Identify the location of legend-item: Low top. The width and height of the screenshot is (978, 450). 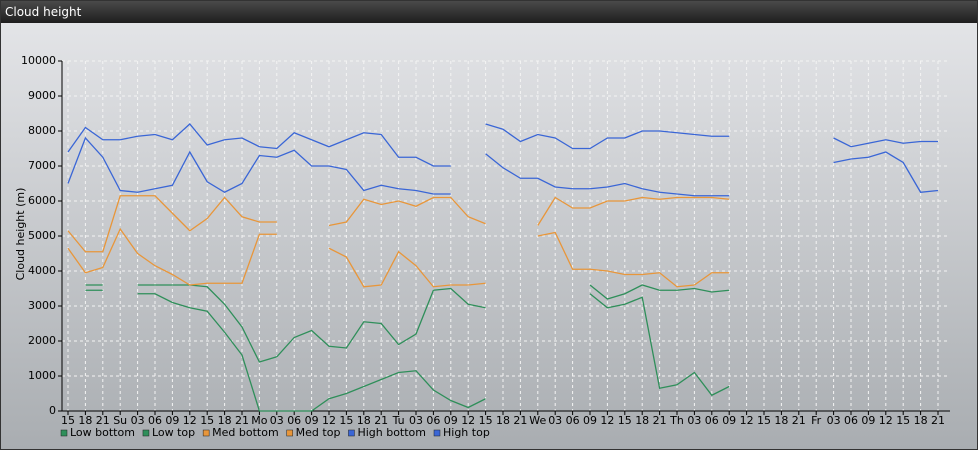
(168, 432).